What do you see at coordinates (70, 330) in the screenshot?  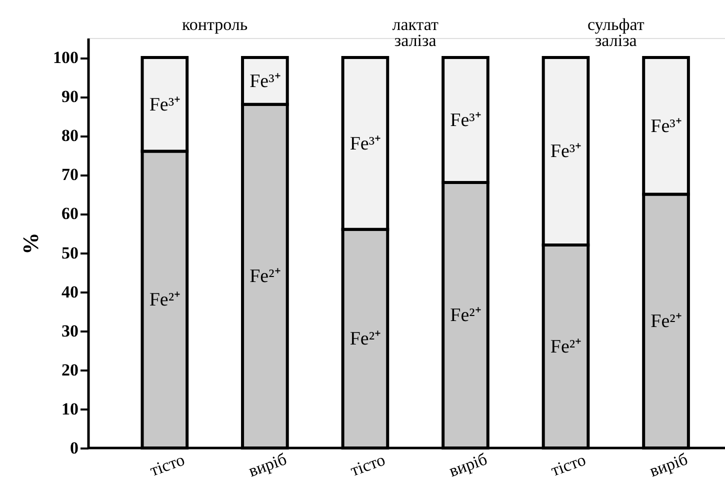 I see `y-tick-label: 30` at bounding box center [70, 330].